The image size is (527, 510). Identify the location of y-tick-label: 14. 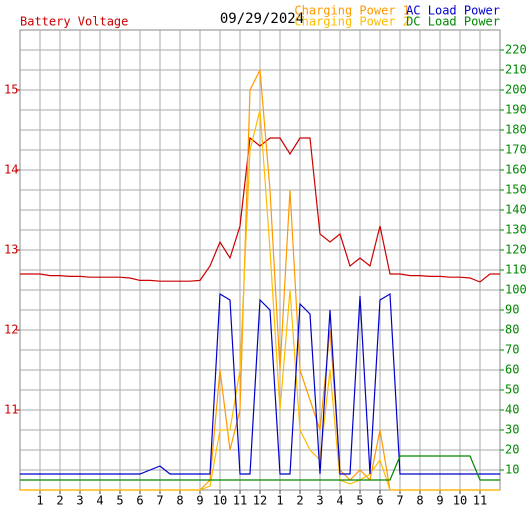
(11, 170).